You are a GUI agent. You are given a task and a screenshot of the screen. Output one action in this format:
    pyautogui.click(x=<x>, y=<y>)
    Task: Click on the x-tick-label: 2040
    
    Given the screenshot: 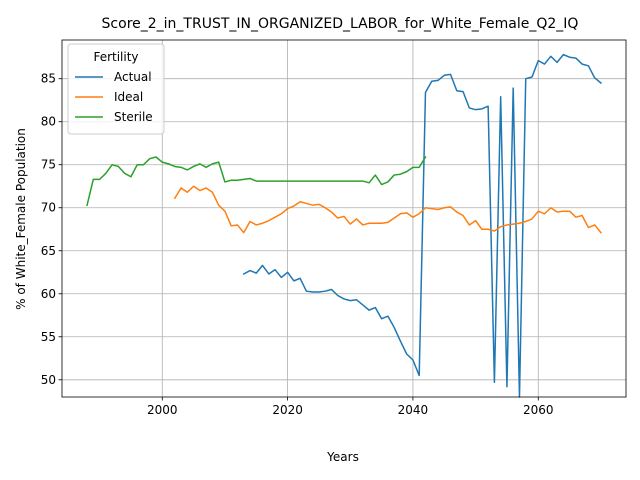 What is the action you would take?
    pyautogui.click(x=413, y=410)
    